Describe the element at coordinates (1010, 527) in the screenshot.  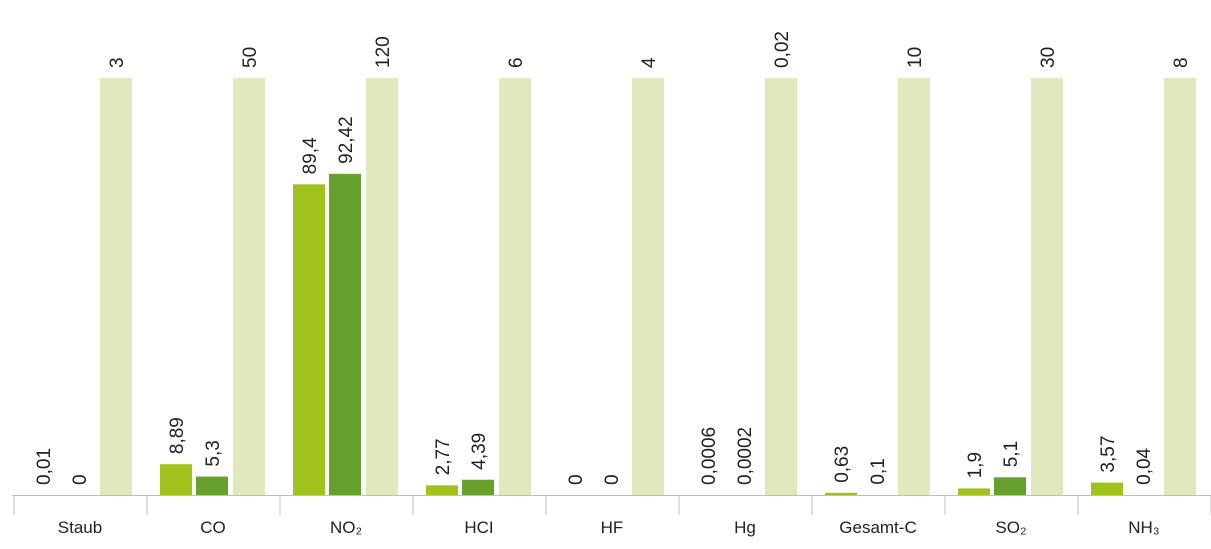
I see `category-label: SO₂` at that location.